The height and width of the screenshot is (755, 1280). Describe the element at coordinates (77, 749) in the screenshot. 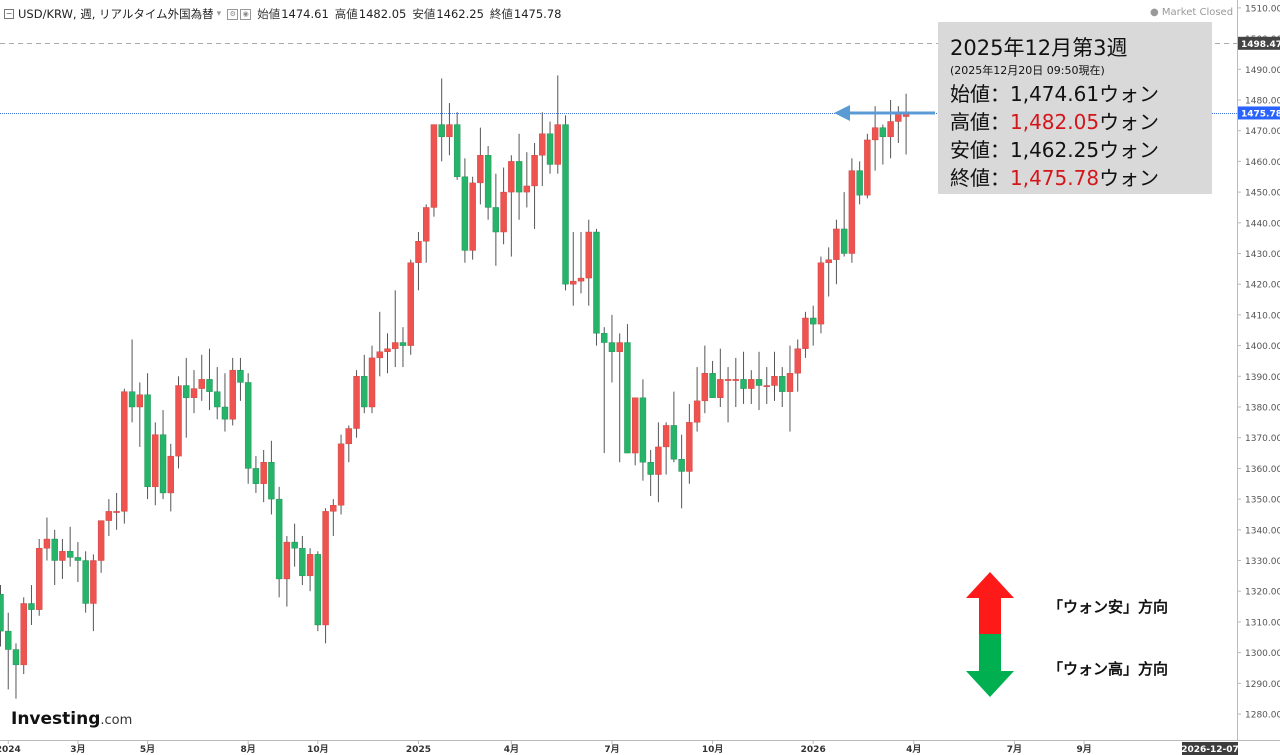

I see `time-tick-label: 3月` at that location.